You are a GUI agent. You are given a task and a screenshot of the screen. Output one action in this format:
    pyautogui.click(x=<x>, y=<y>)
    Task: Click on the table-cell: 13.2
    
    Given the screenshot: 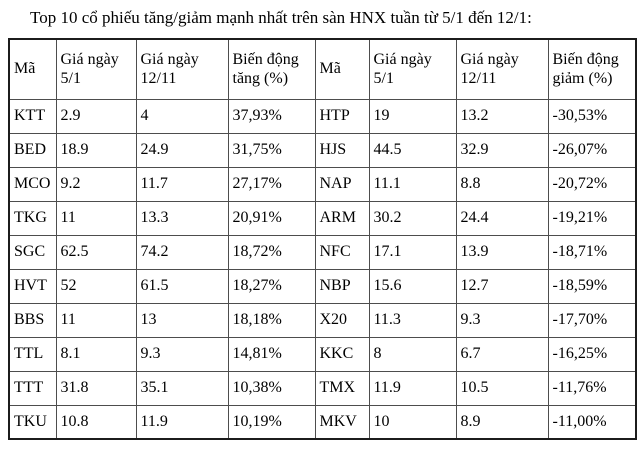 What is the action you would take?
    pyautogui.click(x=502, y=116)
    